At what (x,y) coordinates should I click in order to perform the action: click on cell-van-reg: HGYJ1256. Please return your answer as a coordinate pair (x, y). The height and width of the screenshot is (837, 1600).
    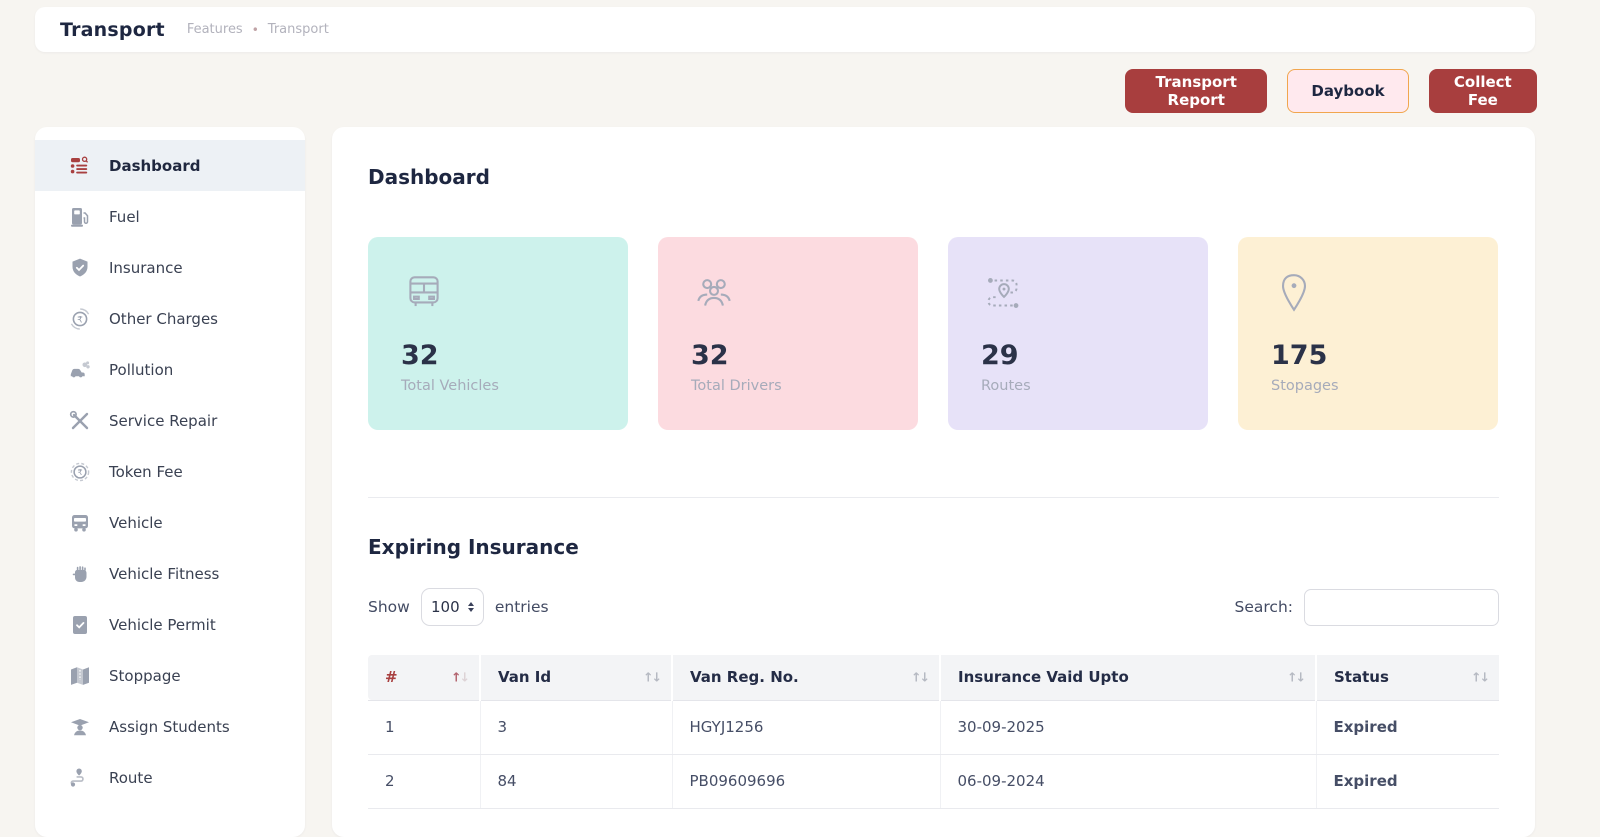
    Looking at the image, I should click on (806, 727).